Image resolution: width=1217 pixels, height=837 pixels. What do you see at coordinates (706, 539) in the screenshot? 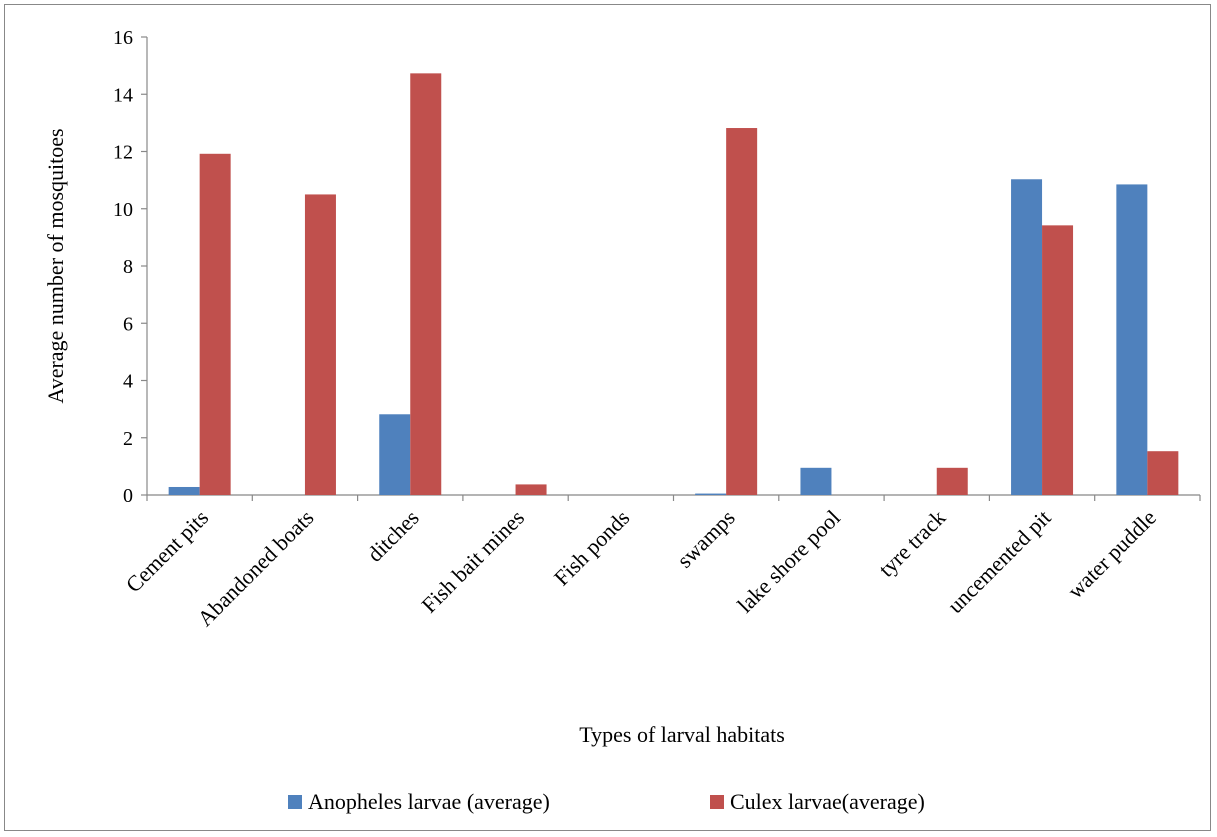
I see `x-tick-label: swamps` at bounding box center [706, 539].